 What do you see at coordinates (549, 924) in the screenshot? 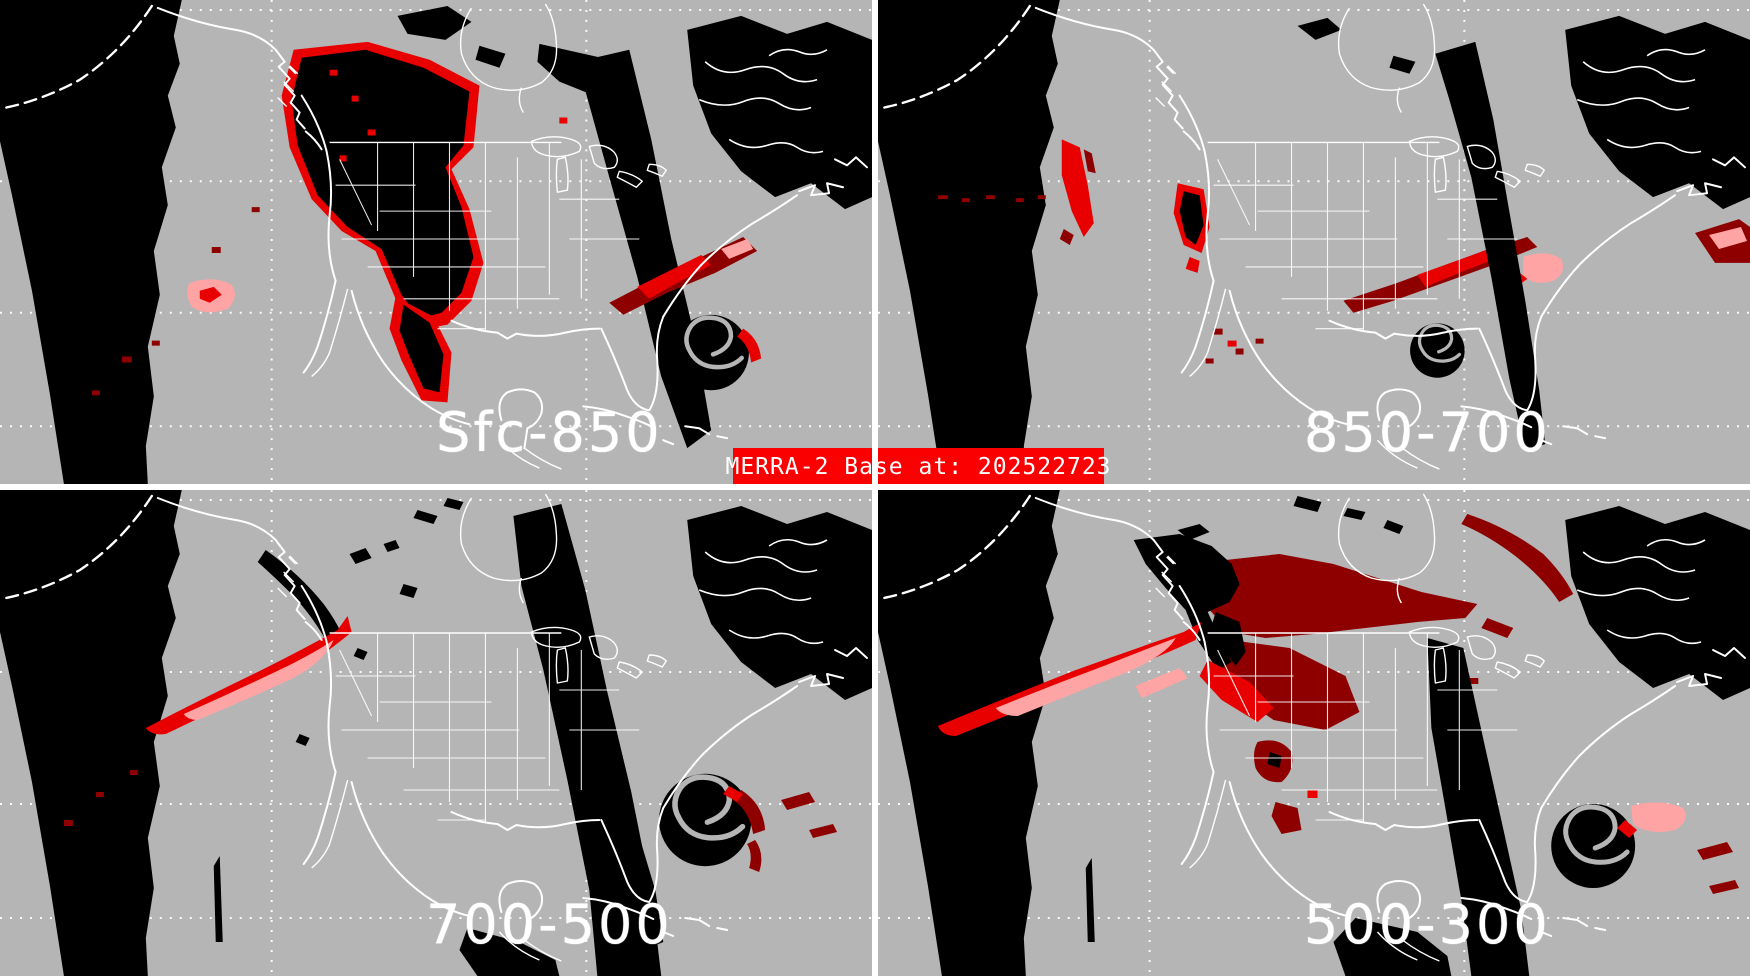
I see `layer-label-700-500: 700-500` at bounding box center [549, 924].